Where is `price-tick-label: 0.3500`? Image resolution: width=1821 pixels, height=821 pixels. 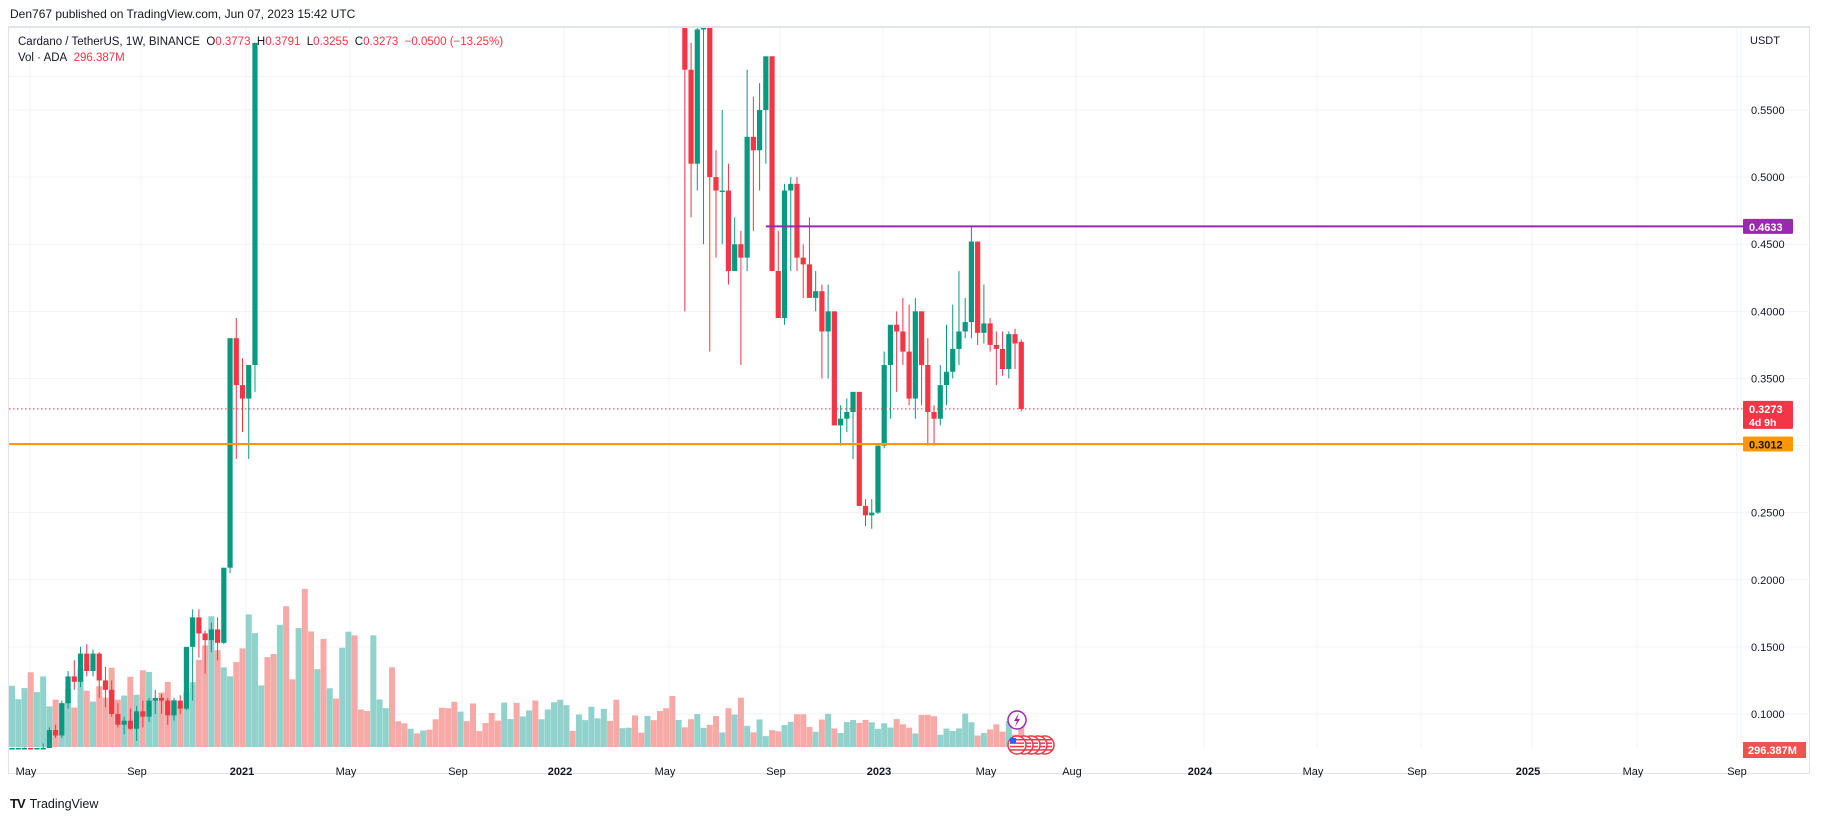
price-tick-label: 0.3500 is located at coordinates (1768, 379).